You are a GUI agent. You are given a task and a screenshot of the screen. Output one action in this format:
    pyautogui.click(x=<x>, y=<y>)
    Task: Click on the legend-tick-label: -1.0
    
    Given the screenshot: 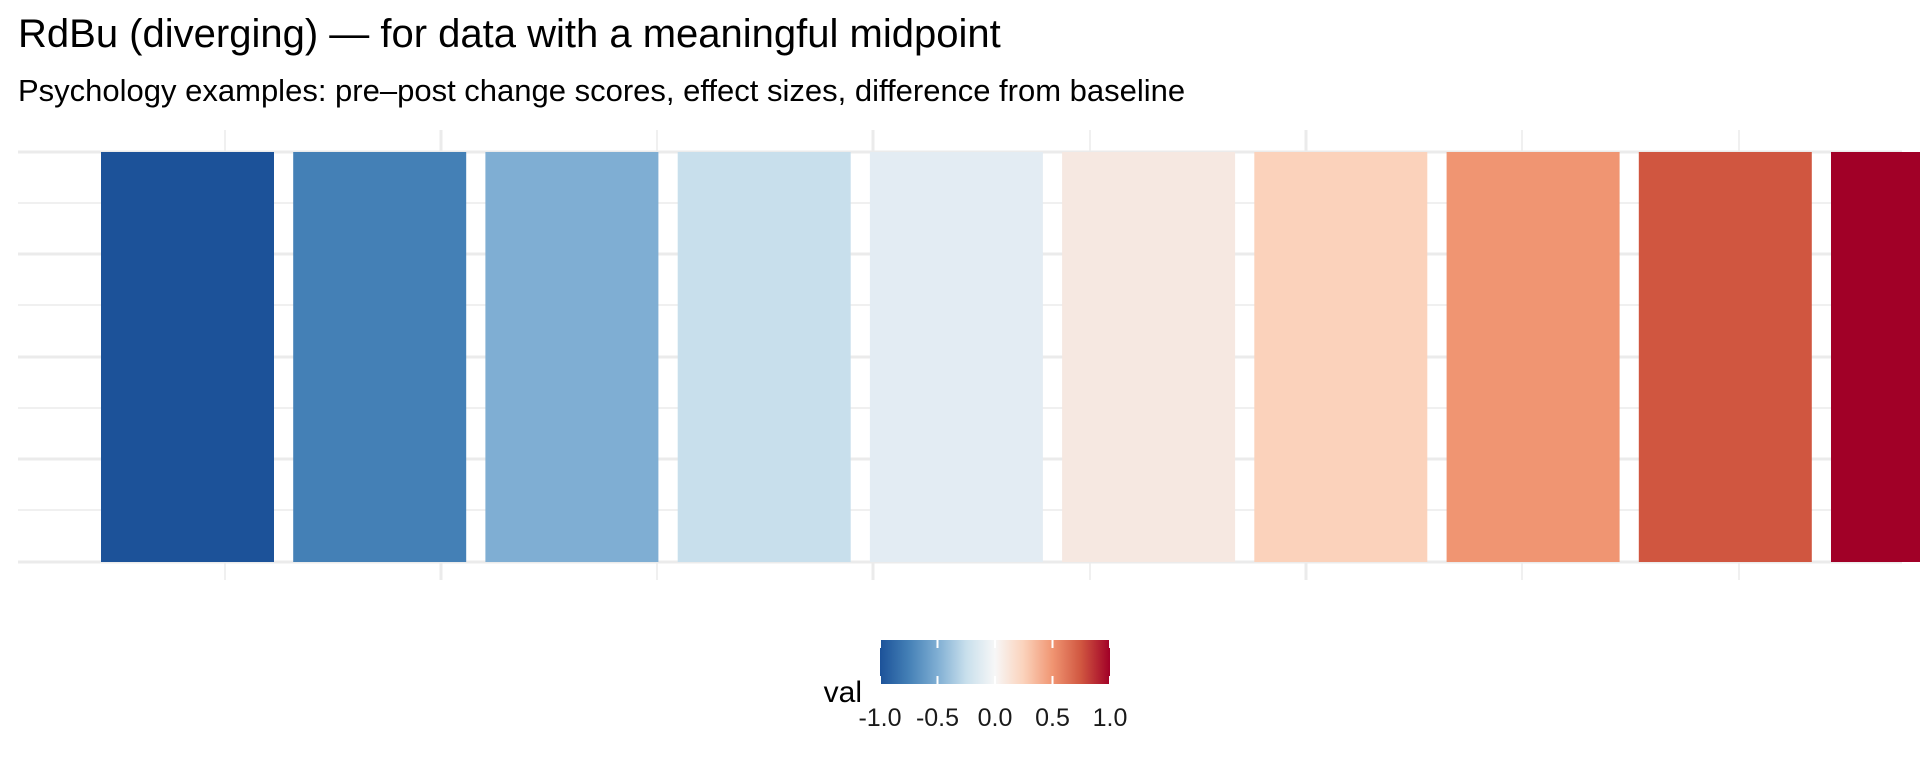 What is the action you would take?
    pyautogui.click(x=879, y=718)
    